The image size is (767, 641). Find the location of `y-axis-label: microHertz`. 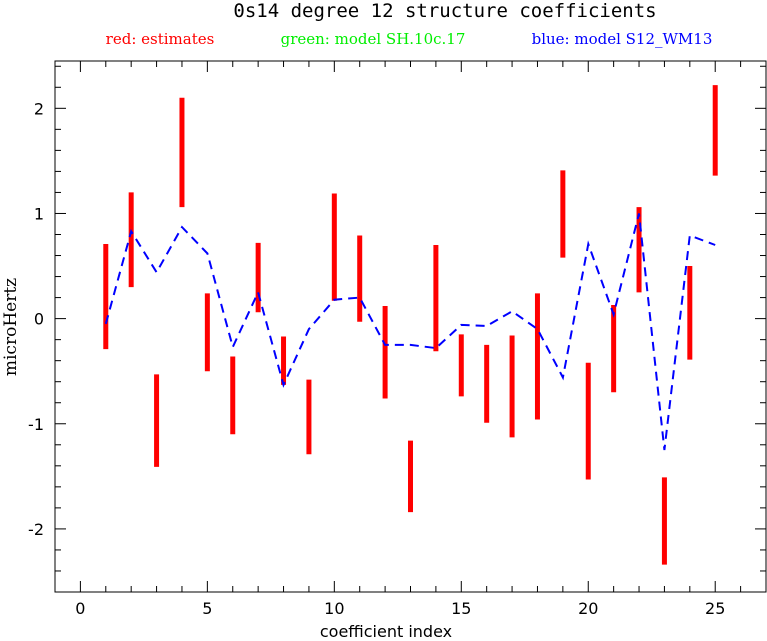

y-axis-label: microHertz is located at coordinates (11, 327).